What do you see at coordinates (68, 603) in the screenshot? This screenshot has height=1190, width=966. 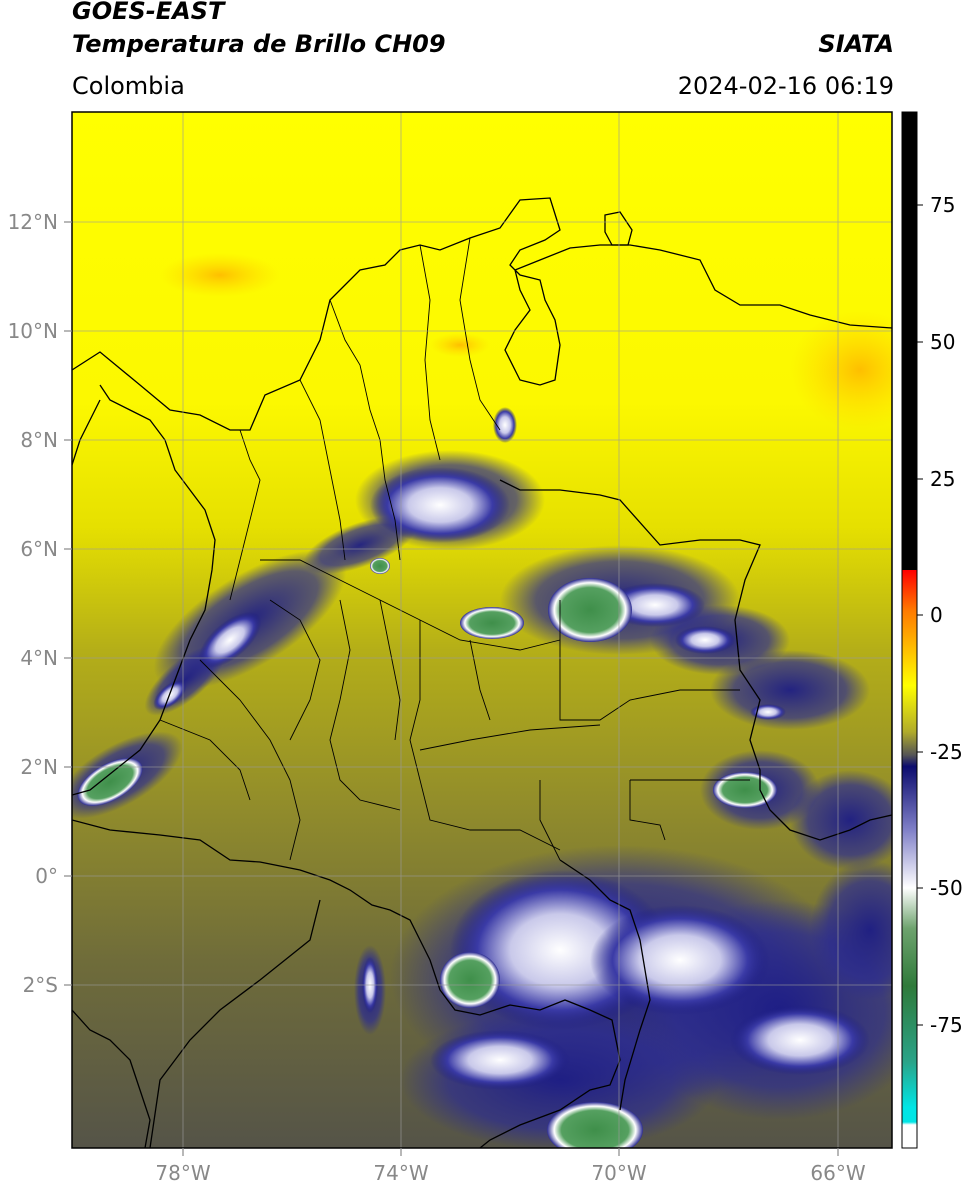 I see `lat-ticks` at bounding box center [68, 603].